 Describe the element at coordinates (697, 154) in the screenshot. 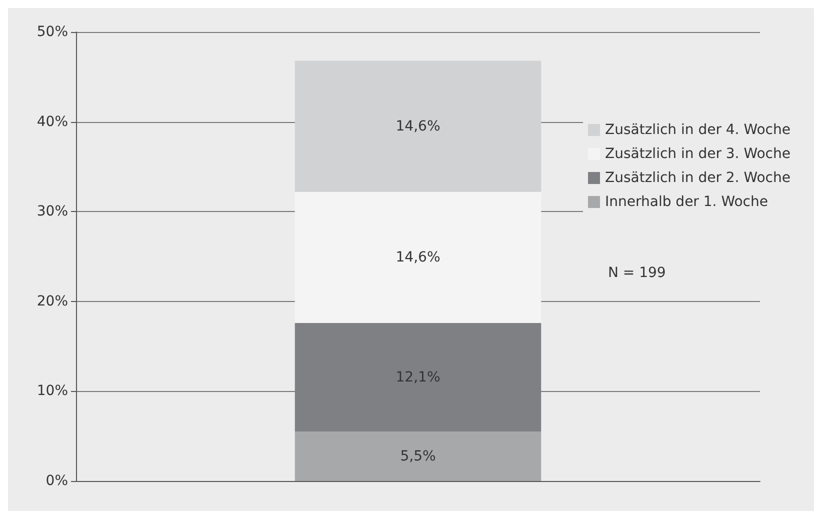

I see `legend-label: Zusätzlich in der 3. Woche` at that location.